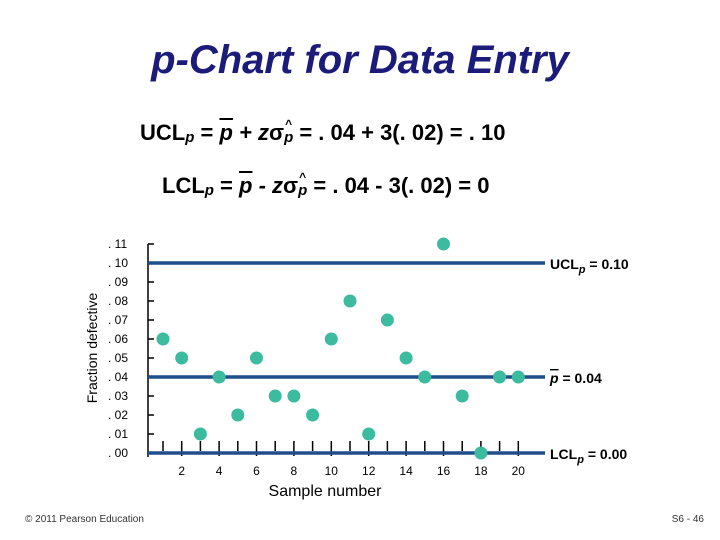 Image resolution: width=720 pixels, height=540 pixels. I want to click on y-tick-label: . 02, so click(118, 415).